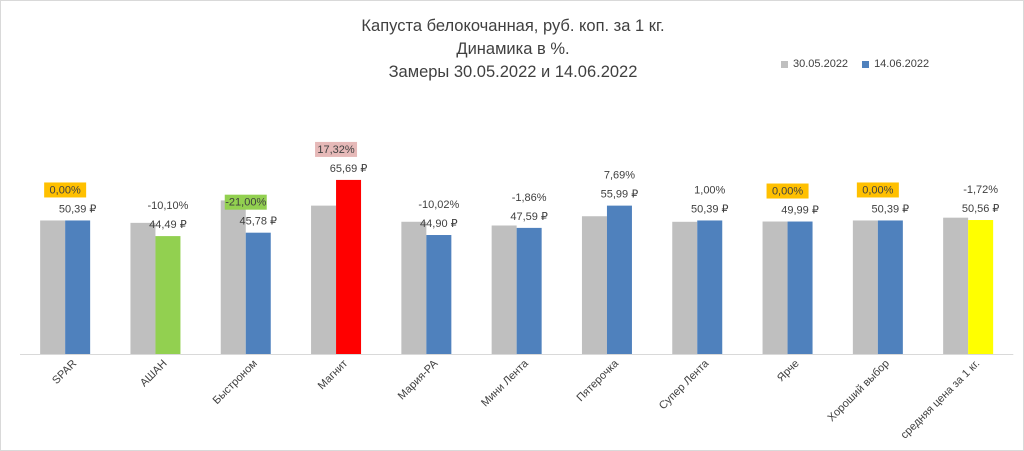 The height and width of the screenshot is (451, 1024). I want to click on legend-label-series-1: 30.05.2022, so click(821, 64).